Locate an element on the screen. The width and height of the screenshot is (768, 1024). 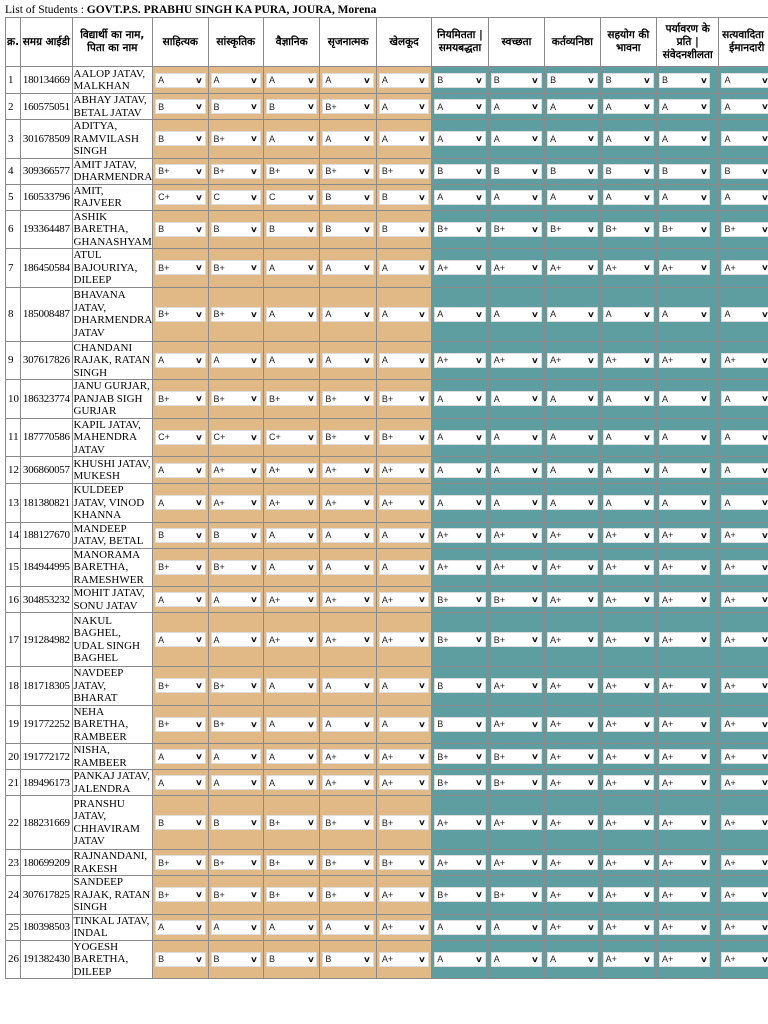
grade-select-sanskritik: A+ ∨ is located at coordinates (235, 470).